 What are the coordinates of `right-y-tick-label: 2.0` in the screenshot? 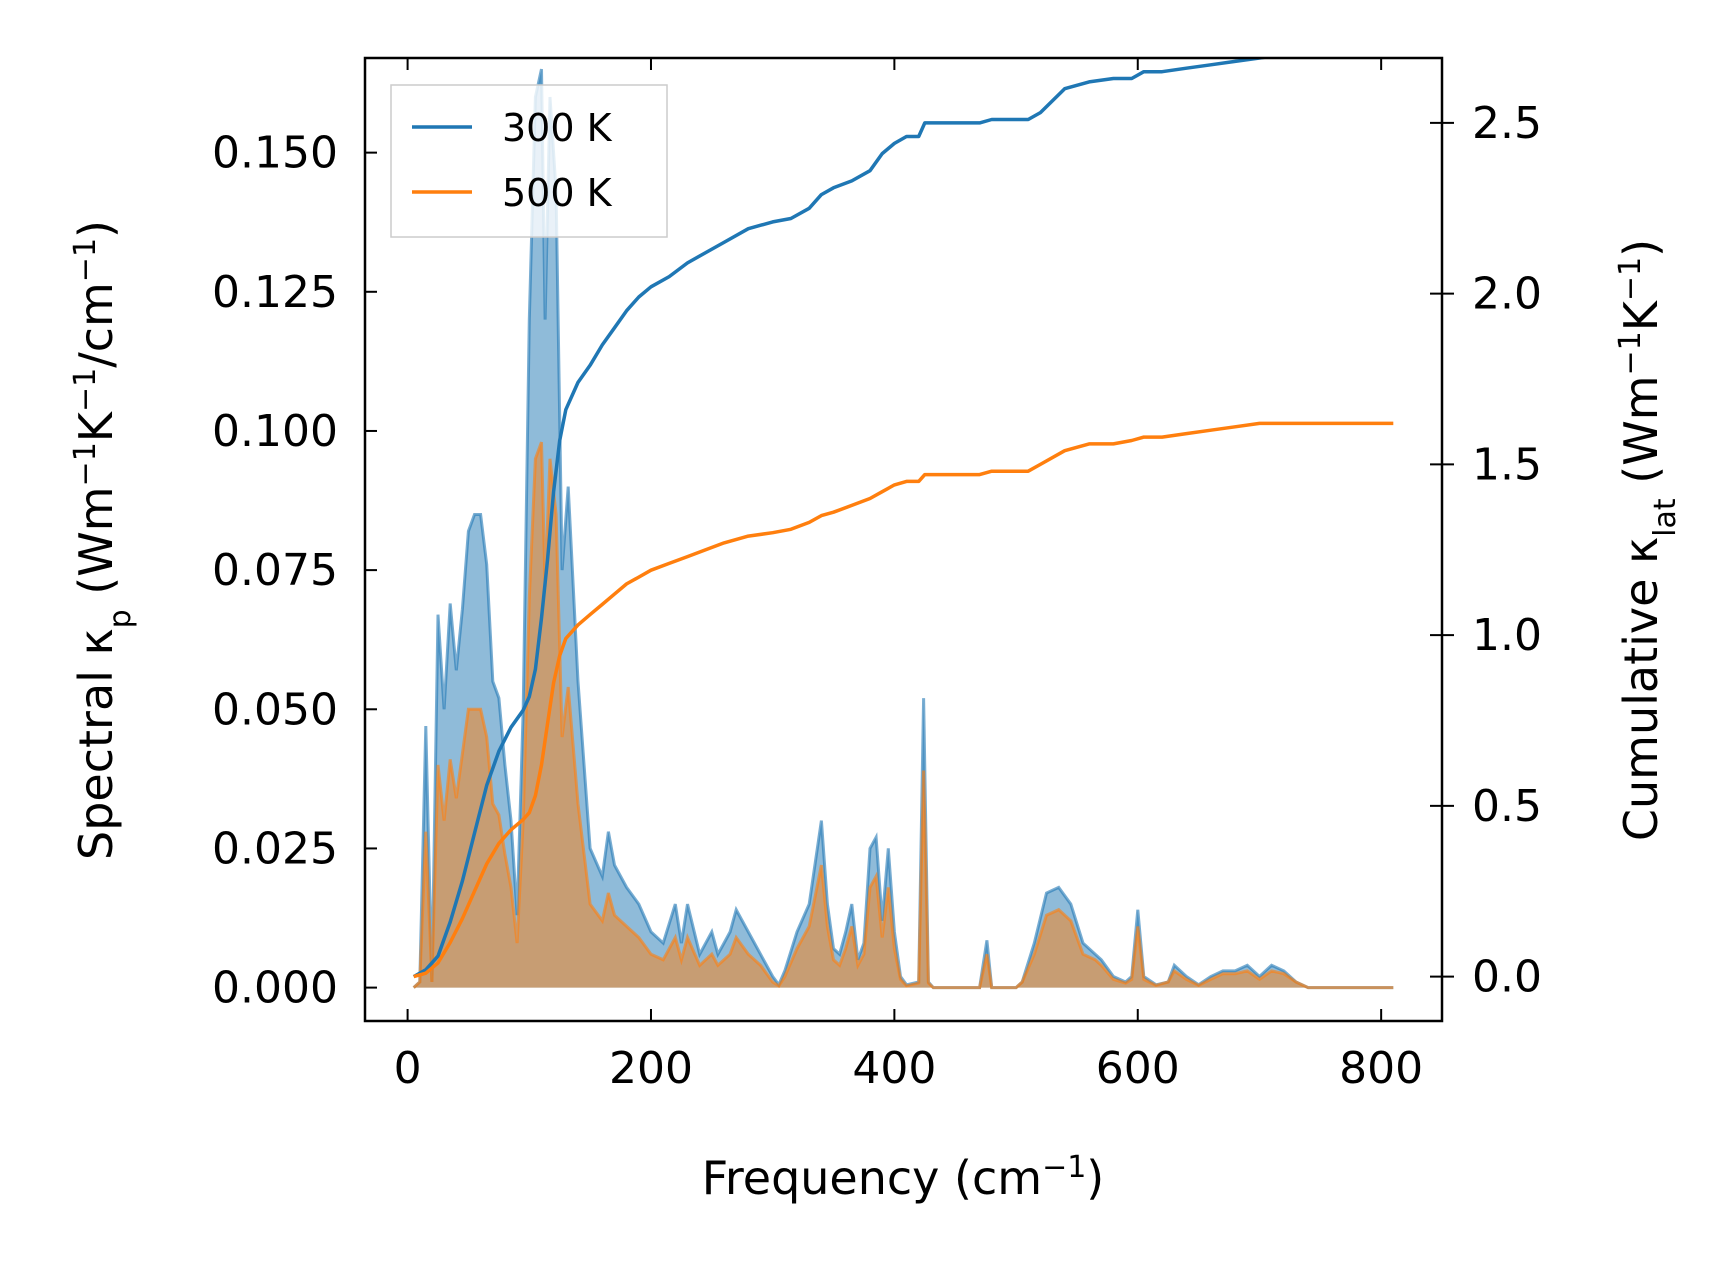 It's located at (1507, 294).